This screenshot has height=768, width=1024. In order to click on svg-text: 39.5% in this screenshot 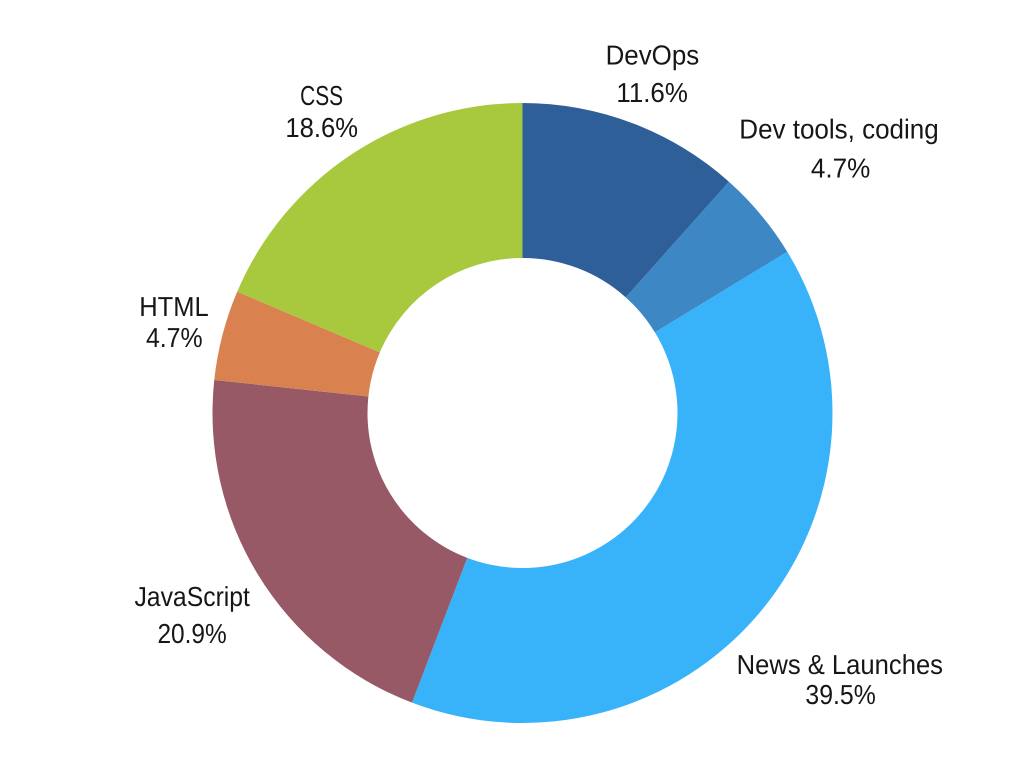, I will do `click(840, 694)`.